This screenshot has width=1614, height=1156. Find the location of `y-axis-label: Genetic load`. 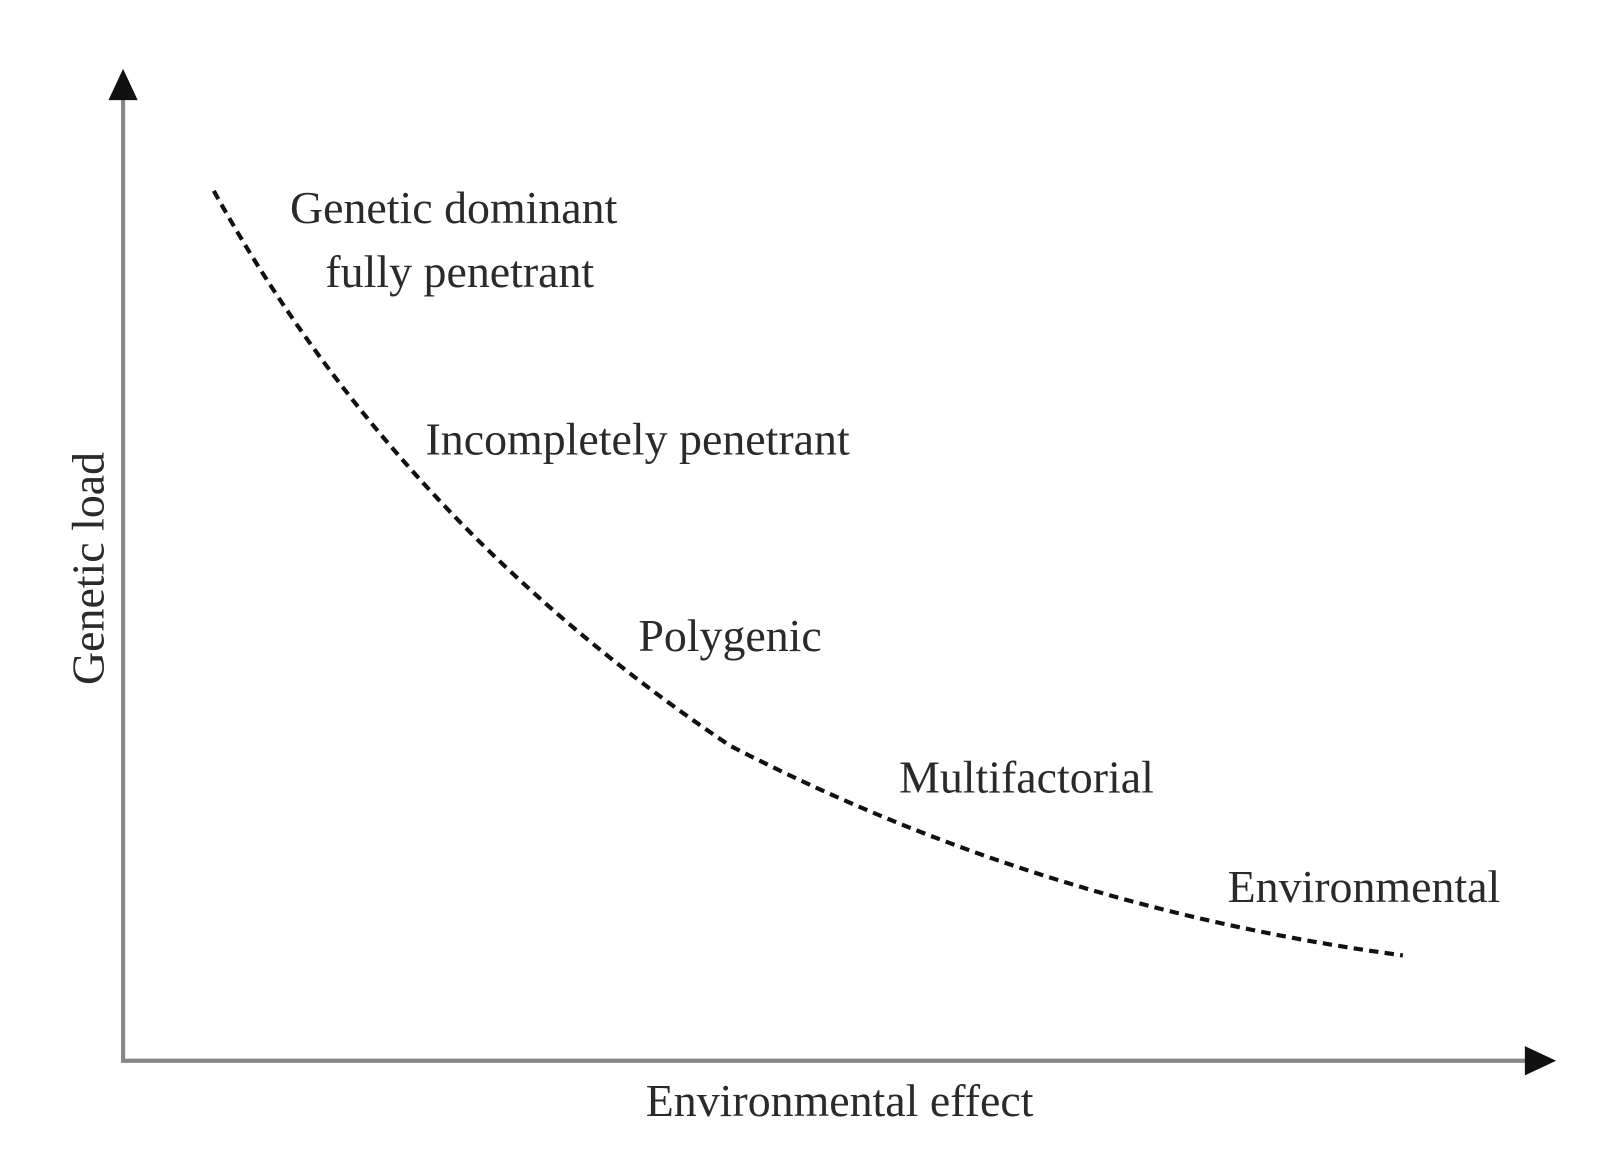

y-axis-label: Genetic load is located at coordinates (87, 568).